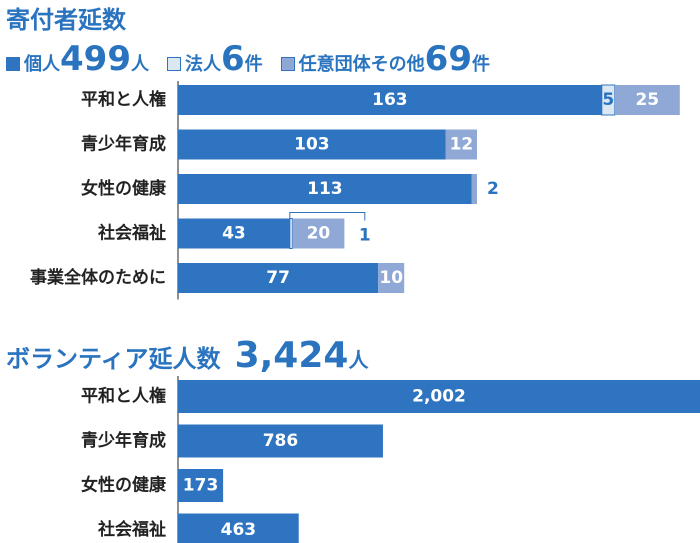  I want to click on data-label-corporate: 5, so click(608, 100).